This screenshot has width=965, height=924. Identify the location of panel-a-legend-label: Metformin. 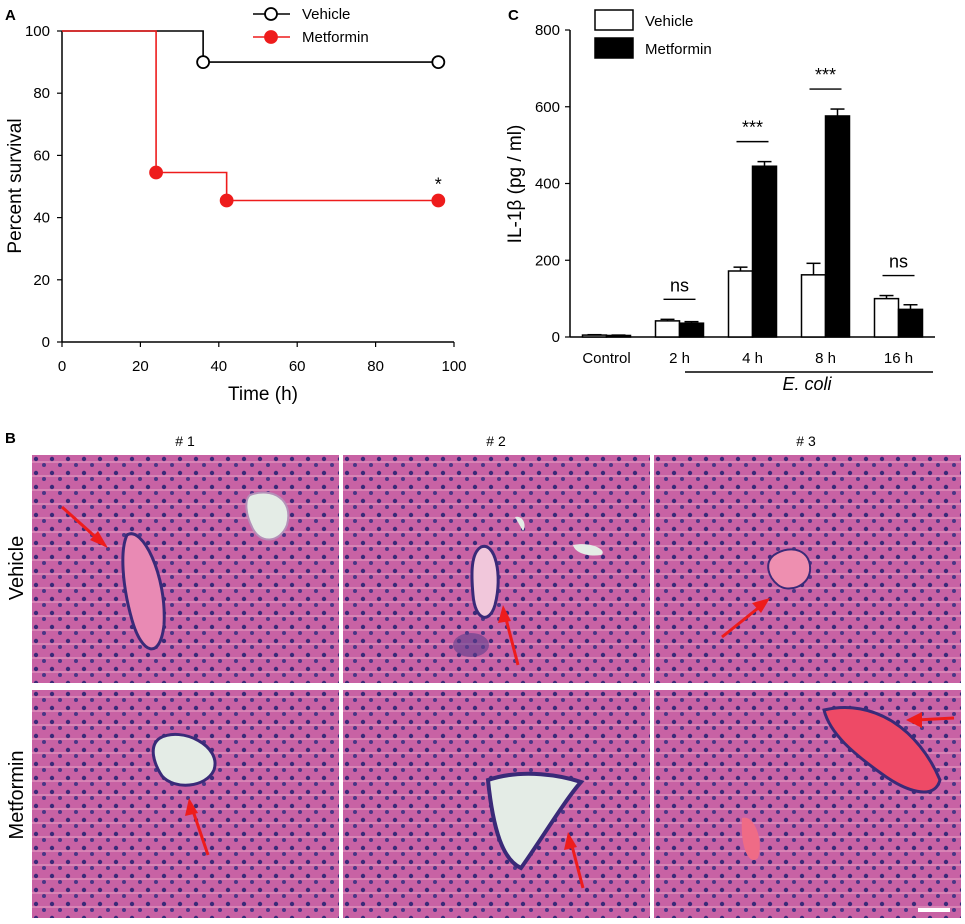
(335, 37).